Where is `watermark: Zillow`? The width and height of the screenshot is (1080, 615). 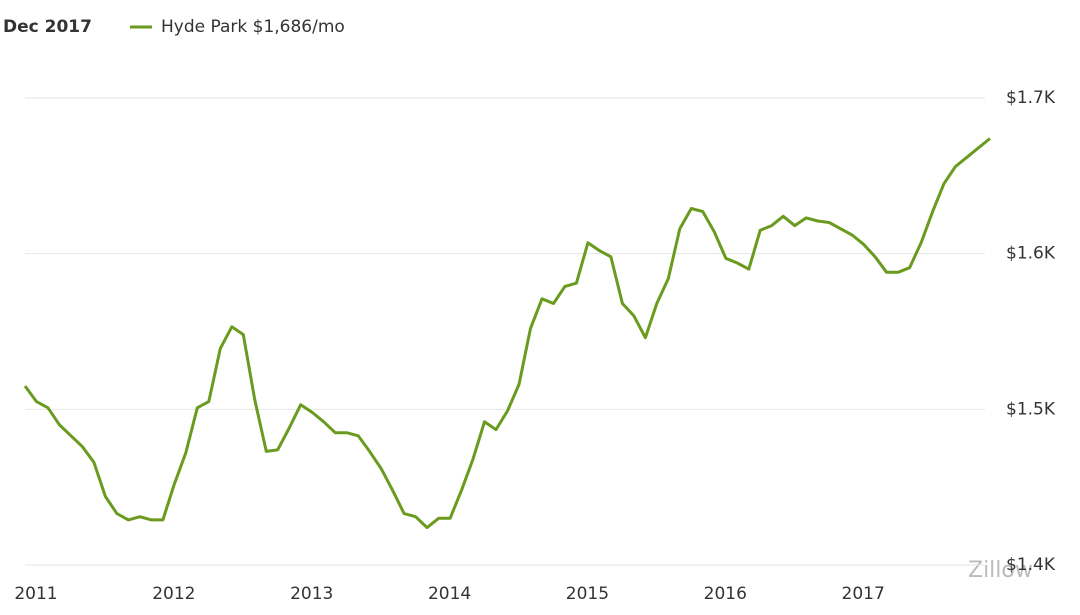
watermark: Zillow is located at coordinates (1000, 570).